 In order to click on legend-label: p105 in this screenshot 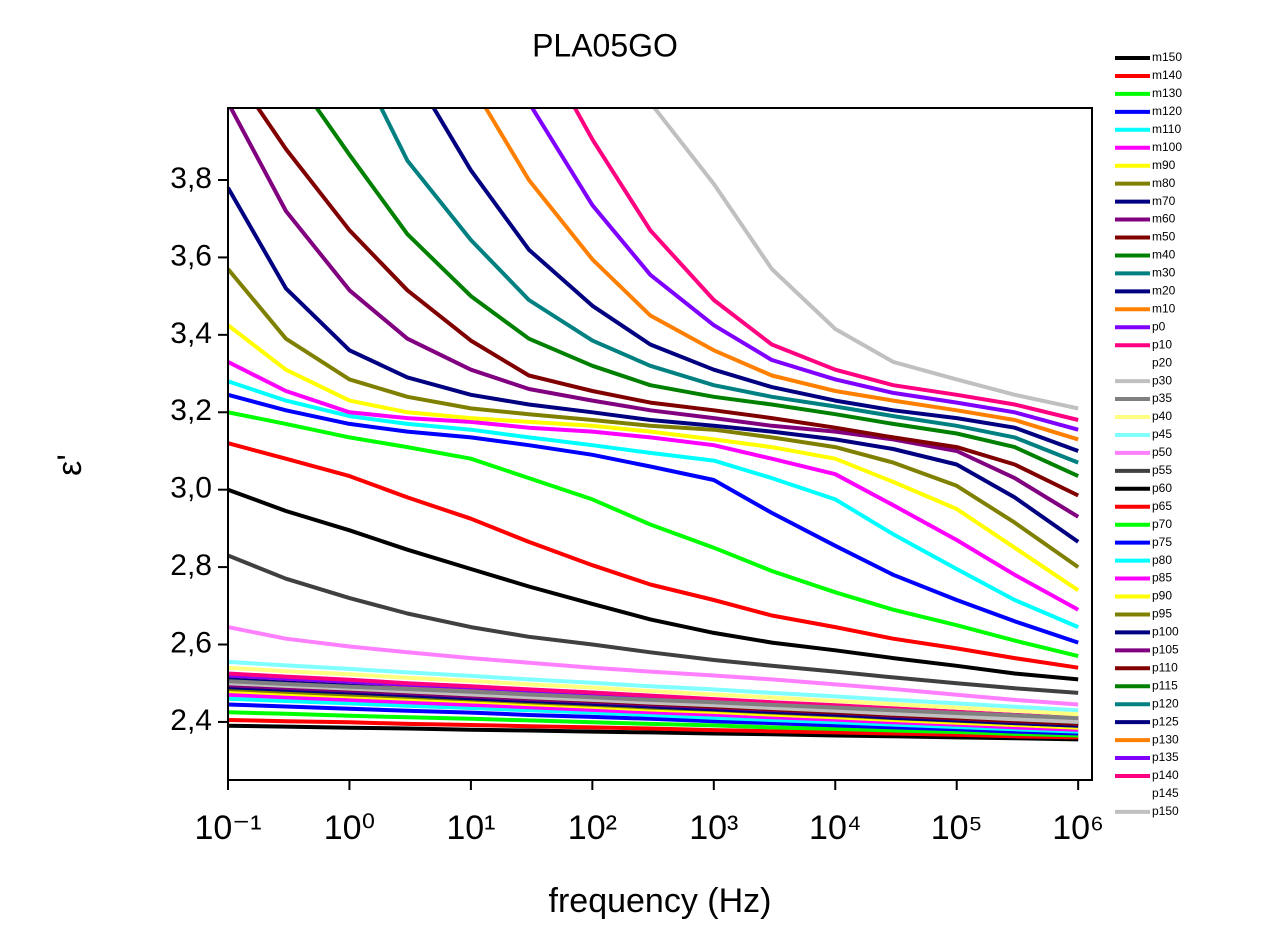, I will do `click(1165, 650)`.